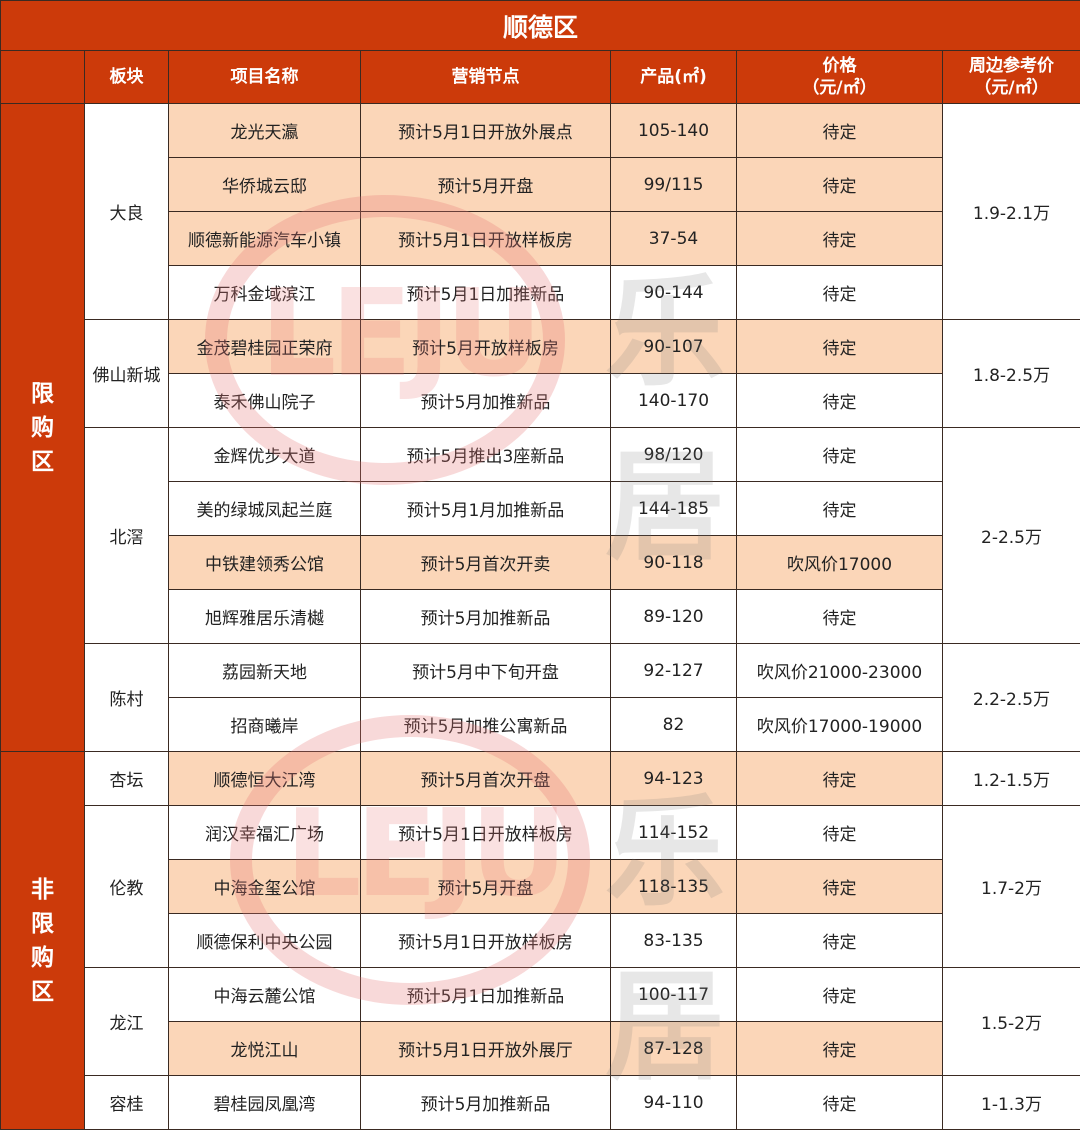  Describe the element at coordinates (839, 562) in the screenshot. I see `price: 吹风价17000` at that location.